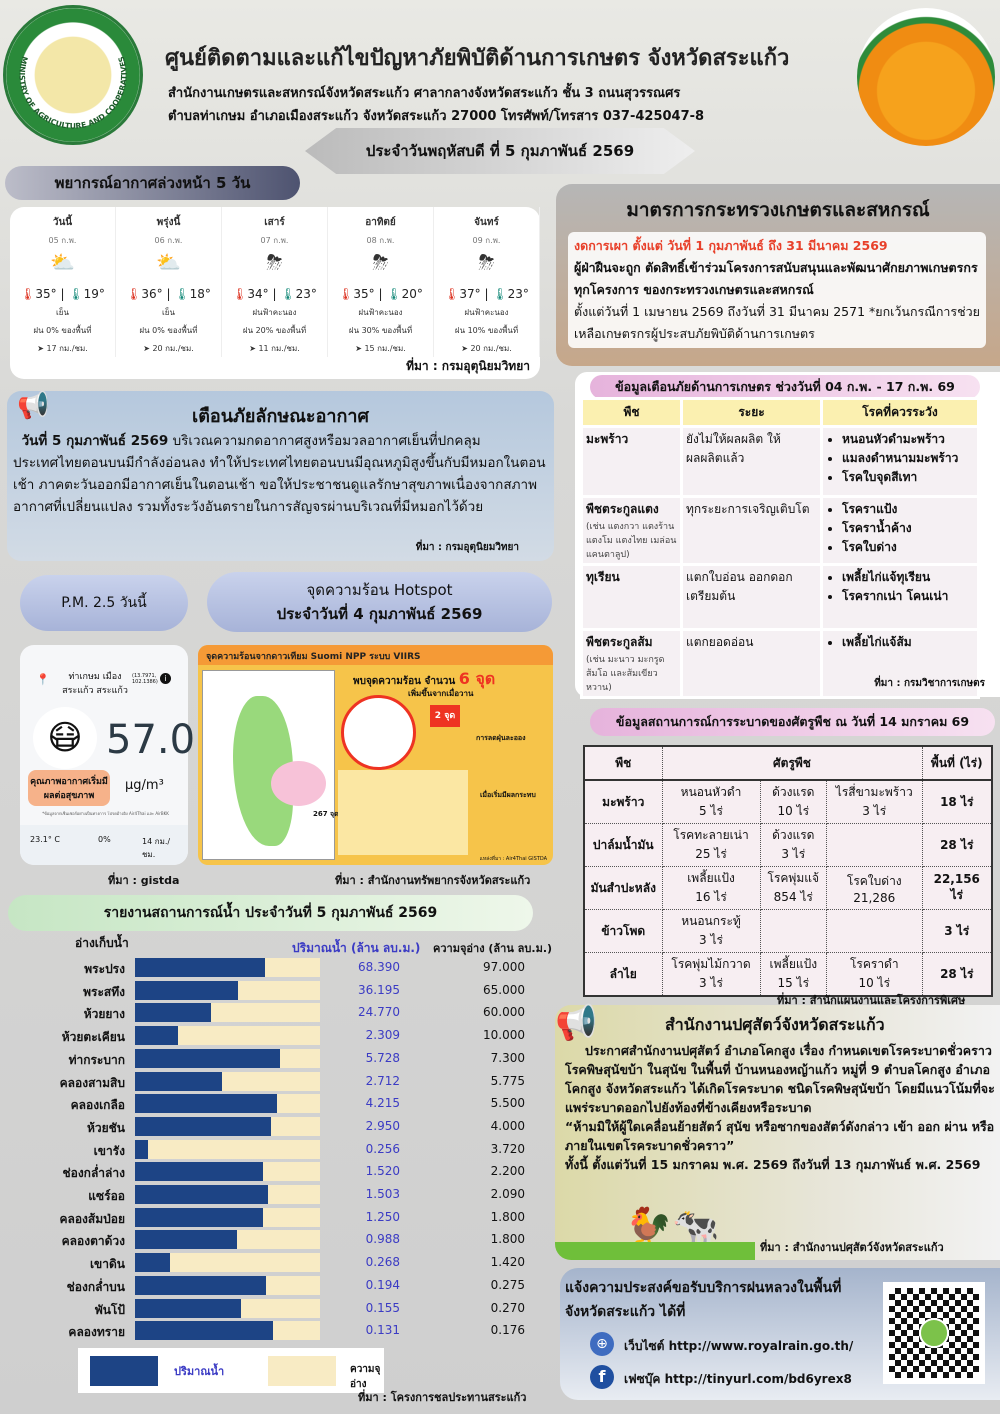  I want to click on wind-direction-icon: ➤, so click(358, 348).